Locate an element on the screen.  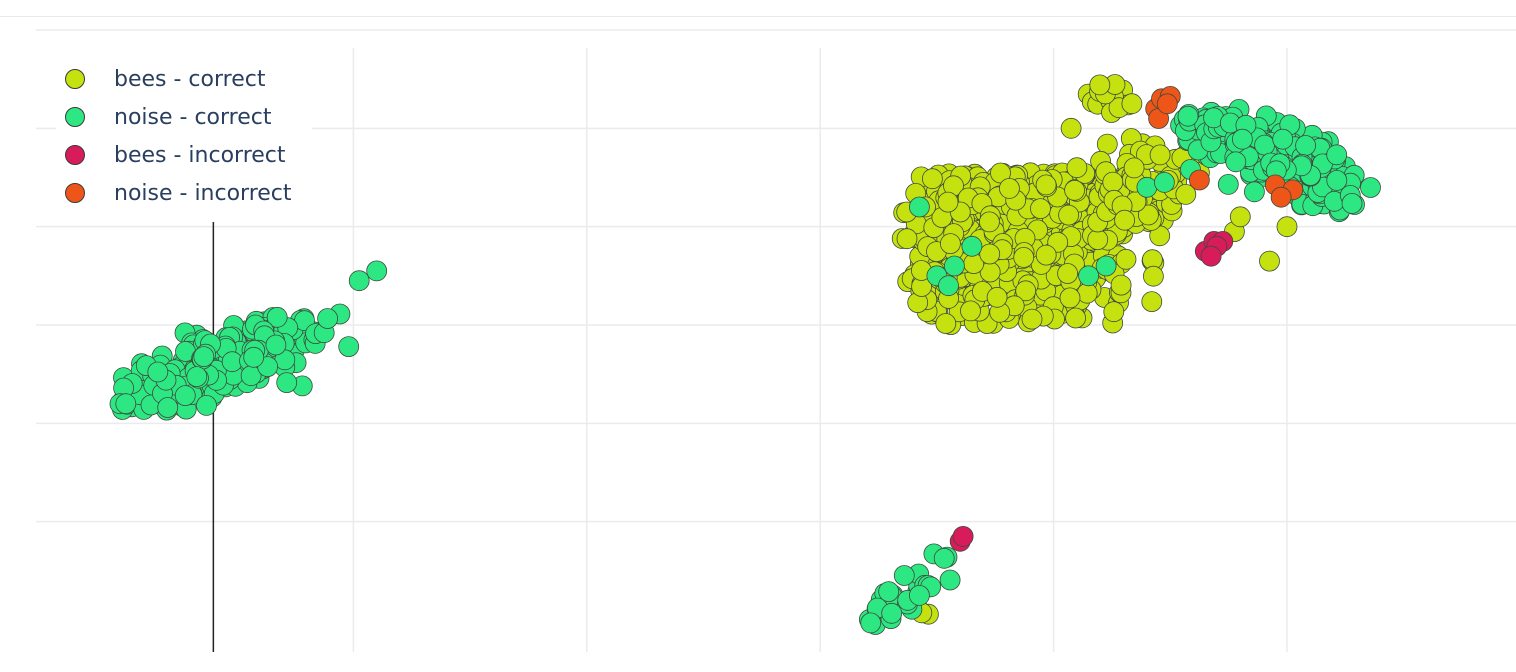
legend-label-bees-incorrect: bees - incorrect is located at coordinates (200, 155).